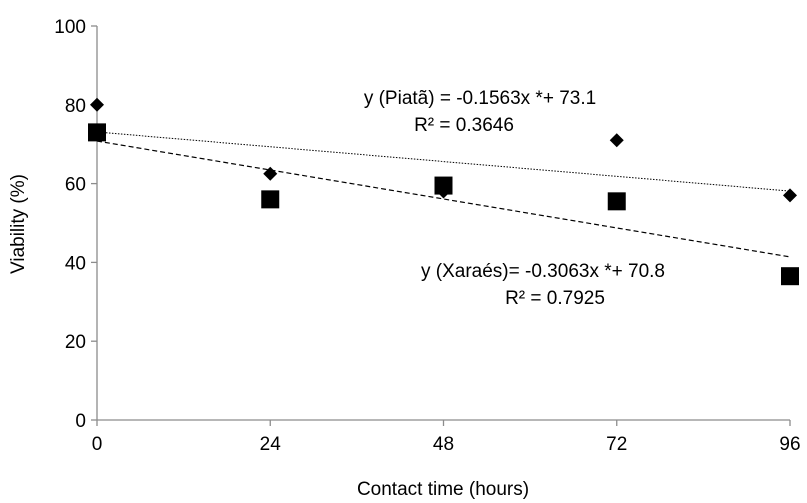  Describe the element at coordinates (75, 342) in the screenshot. I see `y-tick-label: 20` at that location.